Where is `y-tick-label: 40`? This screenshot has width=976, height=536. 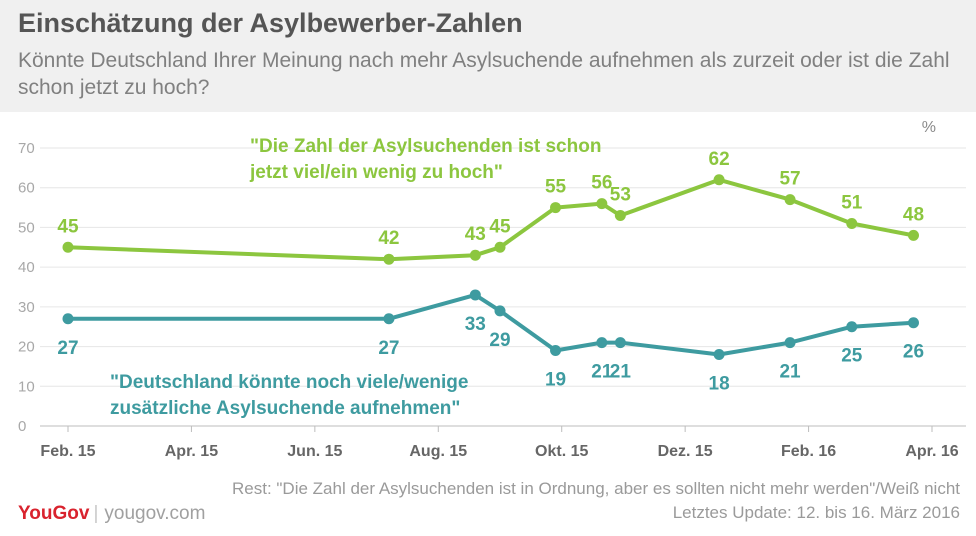
y-tick-label: 40 is located at coordinates (26, 267).